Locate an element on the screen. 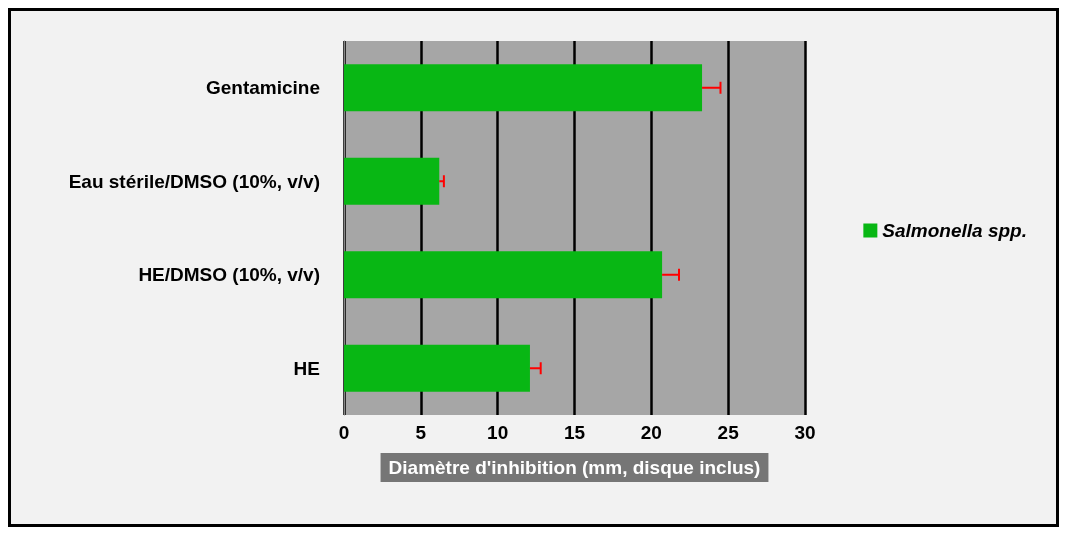 The image size is (1067, 535). y-tick-label: Gentamicine is located at coordinates (262, 88).